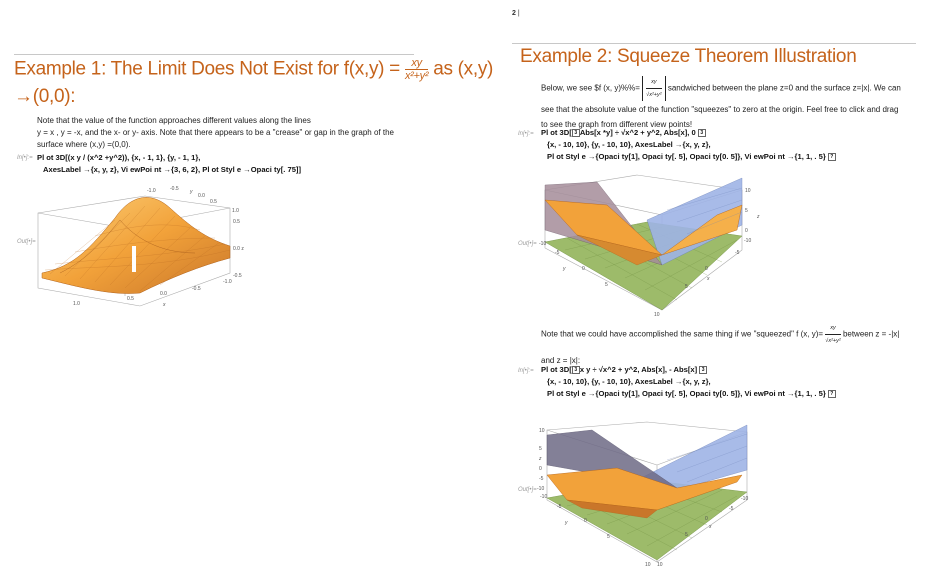  Describe the element at coordinates (702, 230) in the screenshot. I see `orange-surface-right` at that location.